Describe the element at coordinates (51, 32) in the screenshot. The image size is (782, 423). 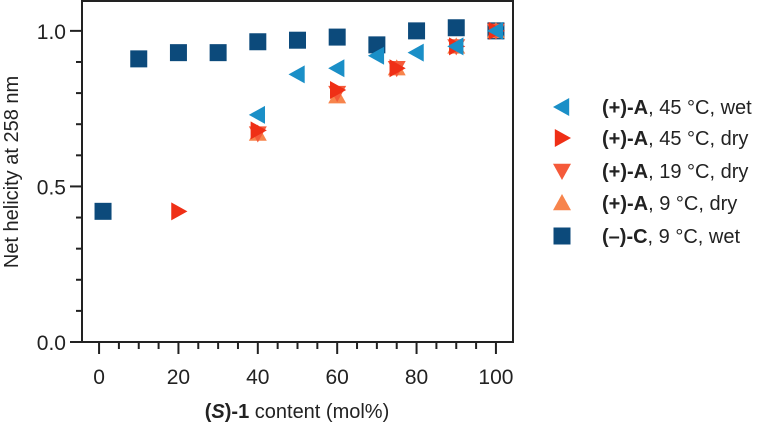
I see `y-tick-label: 1.0` at that location.